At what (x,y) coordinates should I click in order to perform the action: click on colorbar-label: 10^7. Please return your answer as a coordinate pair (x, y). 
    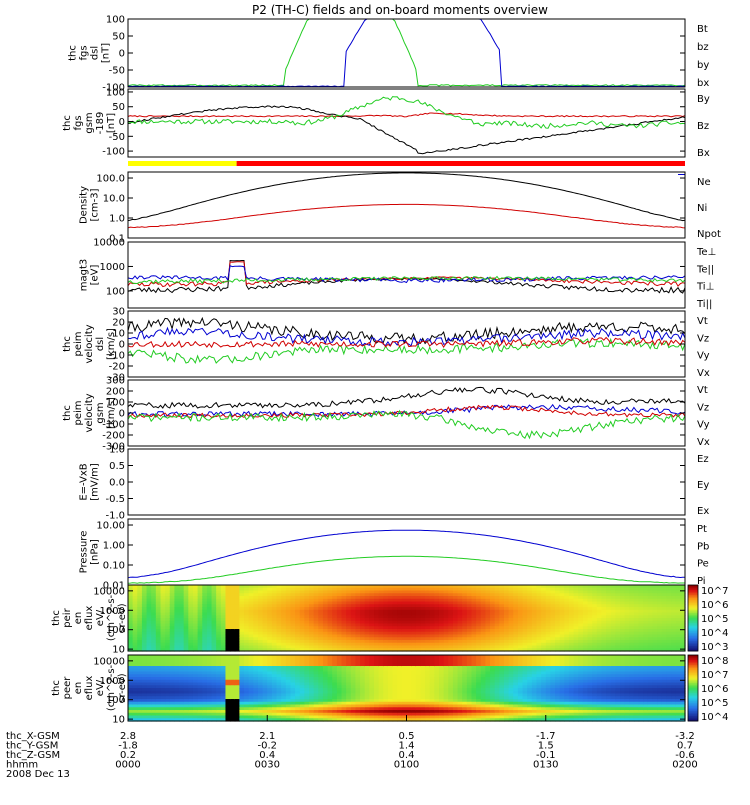
    Looking at the image, I should click on (714, 591).